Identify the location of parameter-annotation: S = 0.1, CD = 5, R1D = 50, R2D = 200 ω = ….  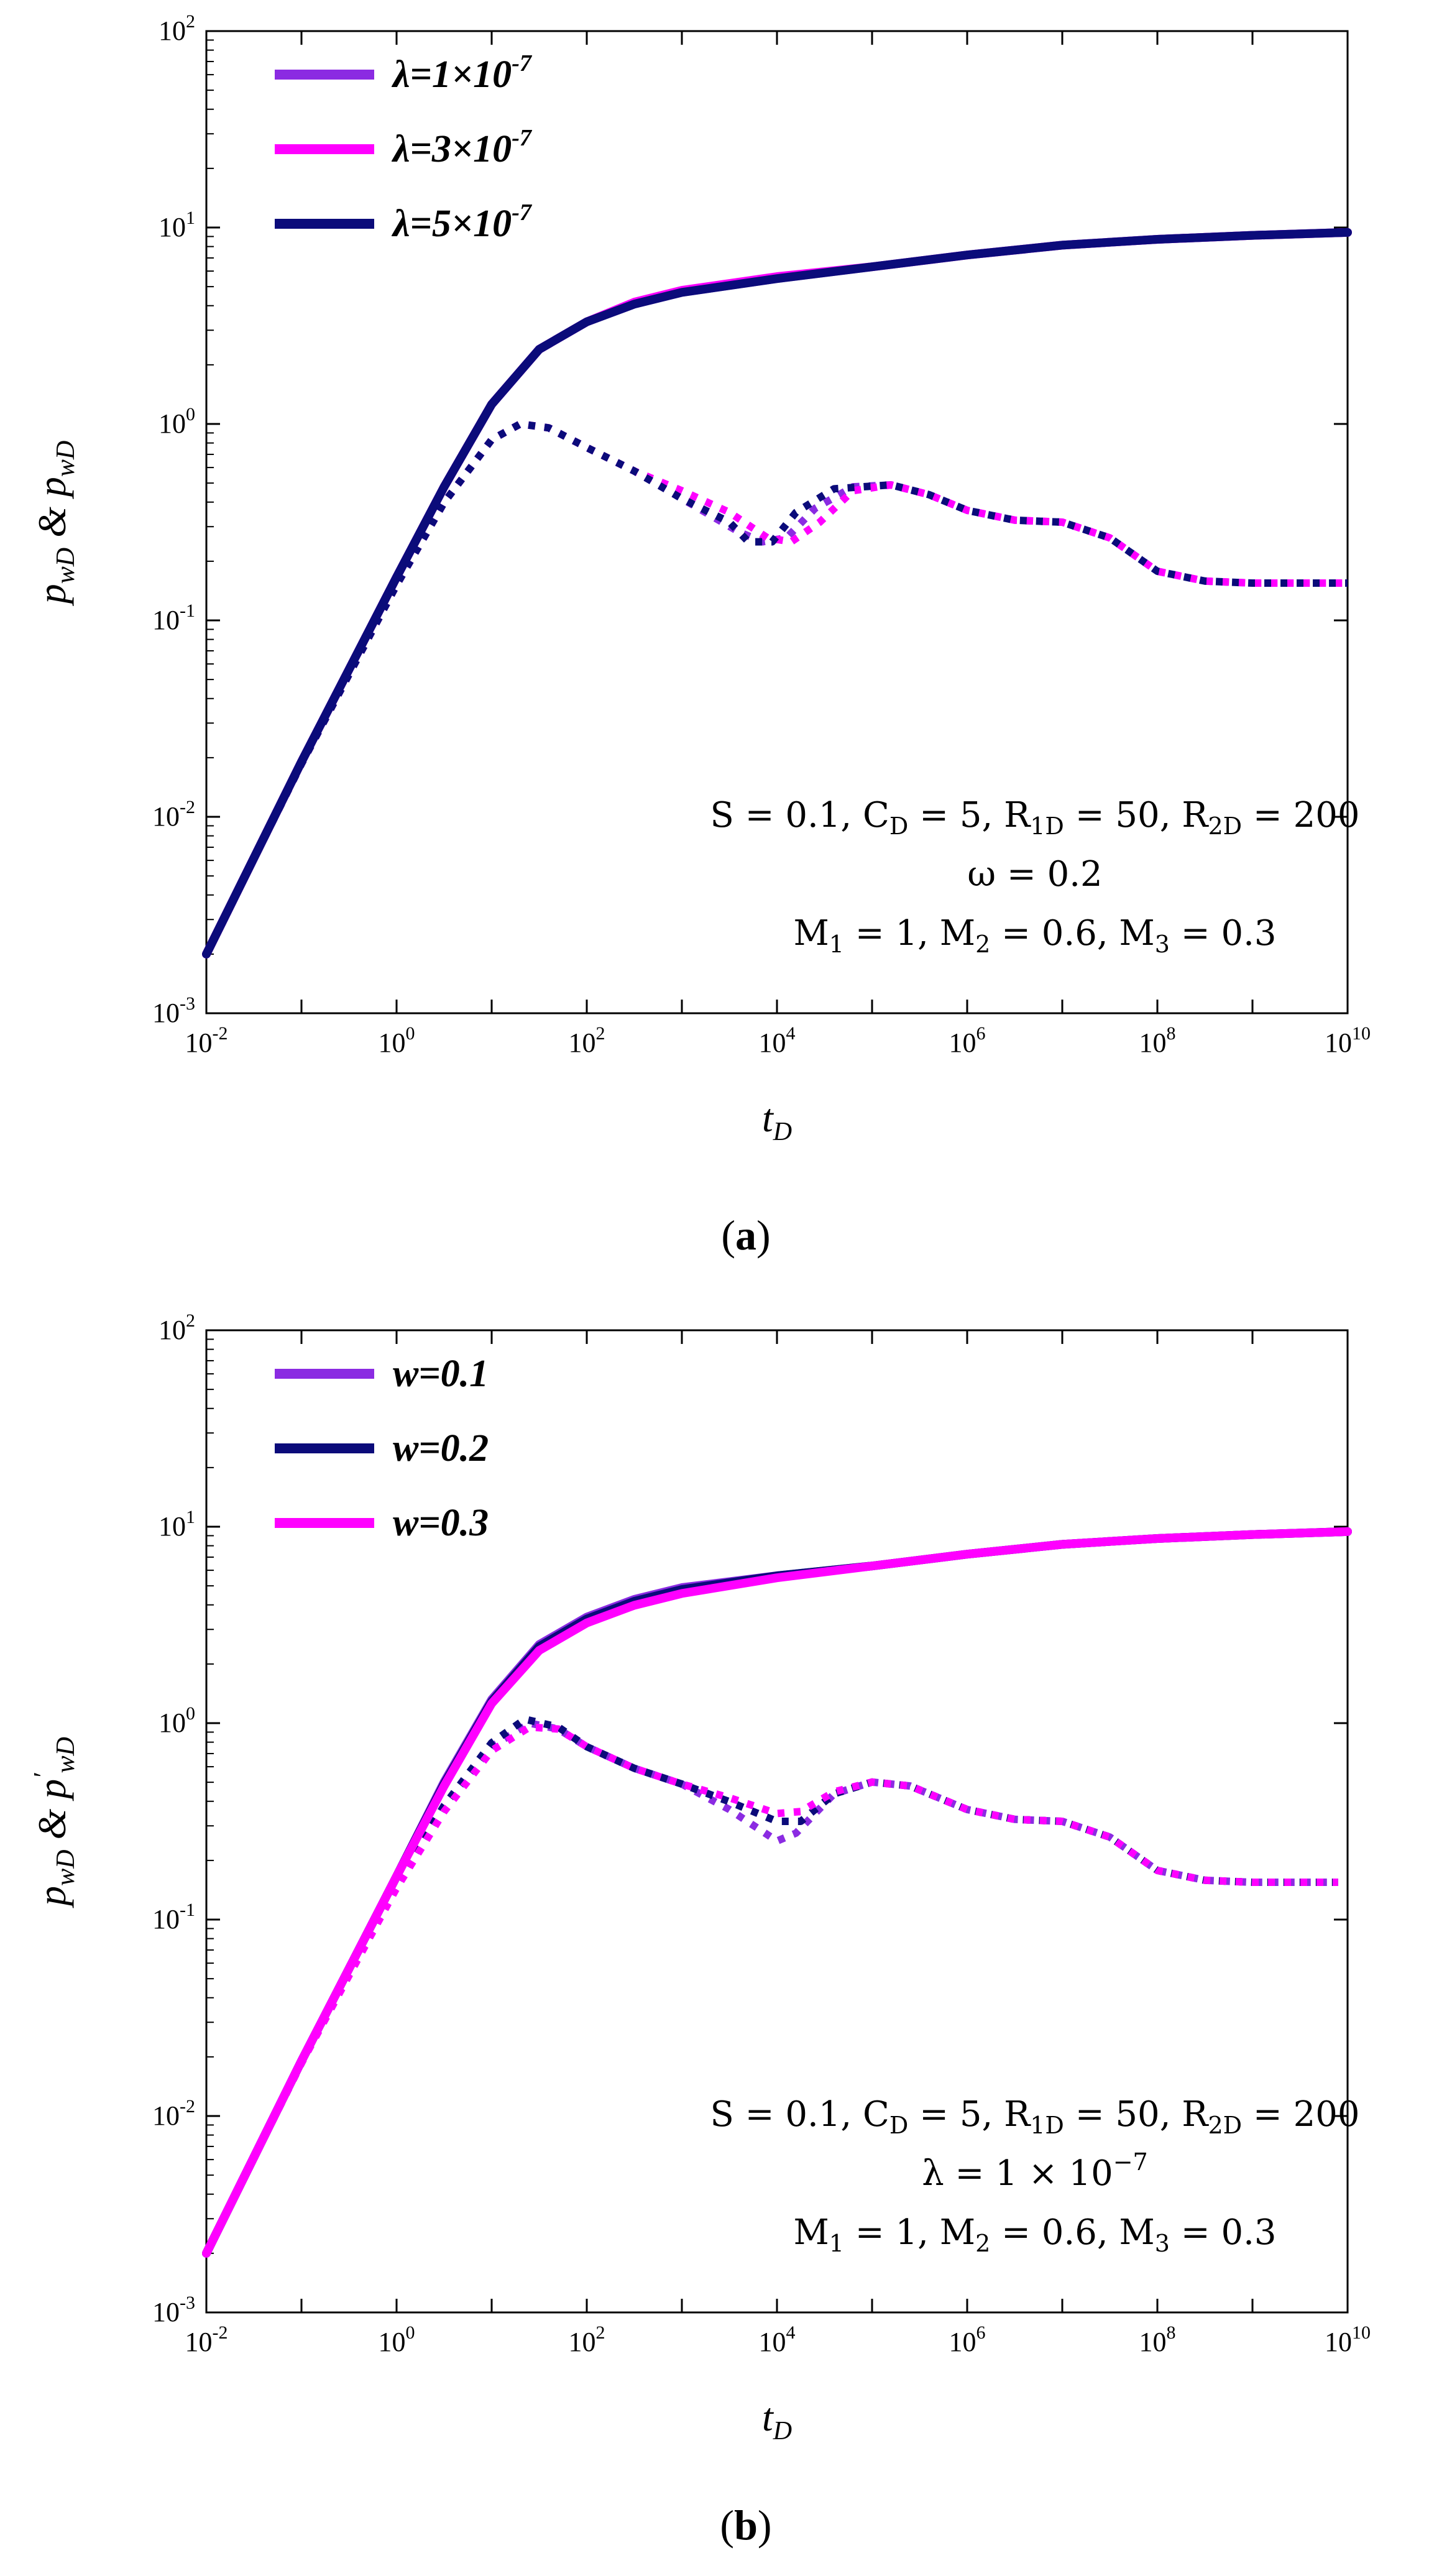
(1034, 876).